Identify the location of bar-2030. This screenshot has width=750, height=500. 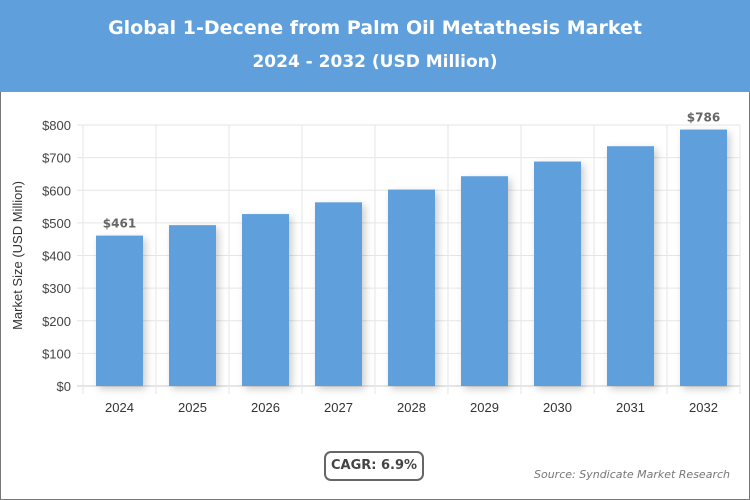
(557, 273).